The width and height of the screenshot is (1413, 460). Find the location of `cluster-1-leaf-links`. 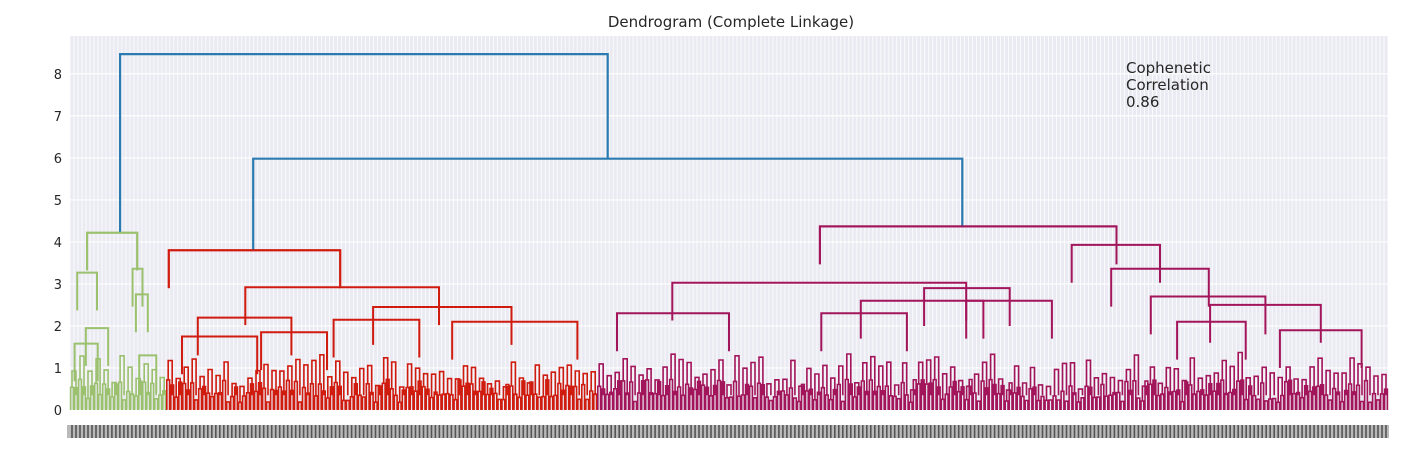

cluster-1-leaf-links is located at coordinates (118, 382).